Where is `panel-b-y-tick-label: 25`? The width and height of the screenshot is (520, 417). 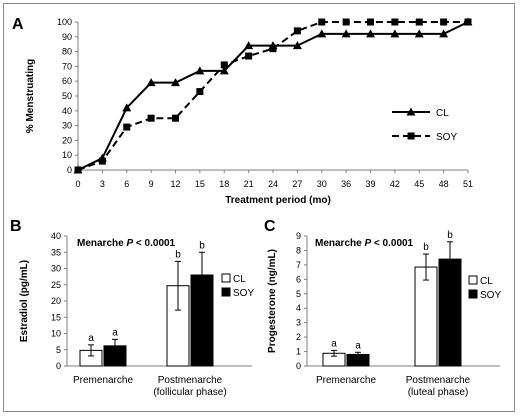
panel-b-y-tick-label: 25 is located at coordinates (56, 285).